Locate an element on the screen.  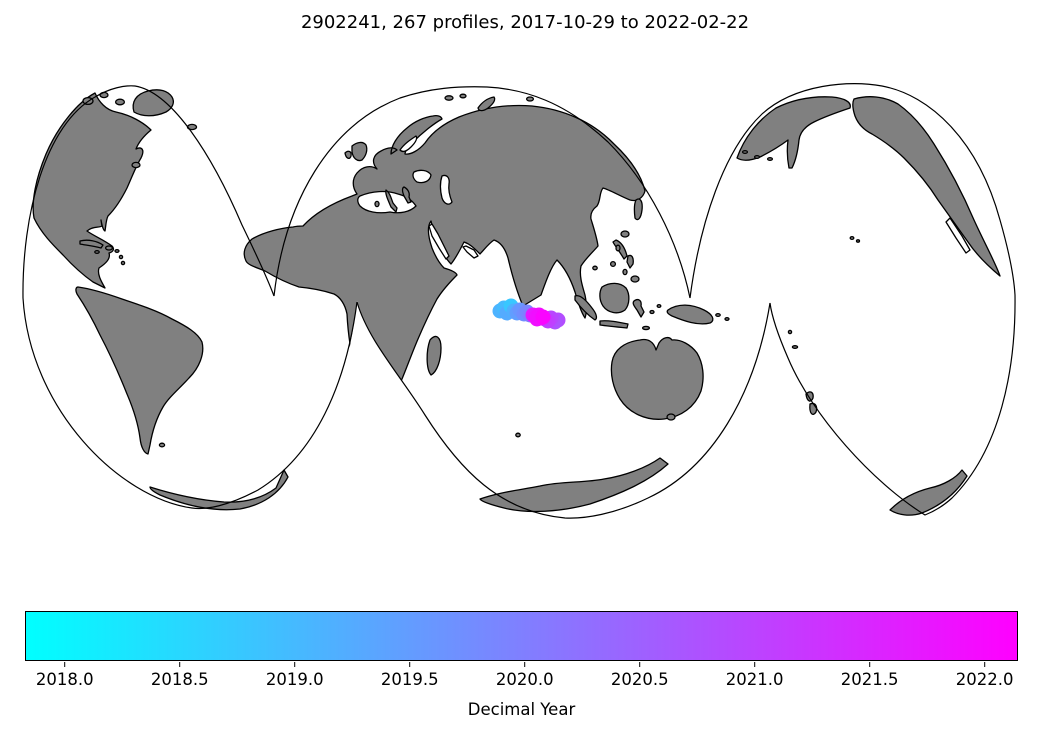
philippine-island is located at coordinates (625, 272).